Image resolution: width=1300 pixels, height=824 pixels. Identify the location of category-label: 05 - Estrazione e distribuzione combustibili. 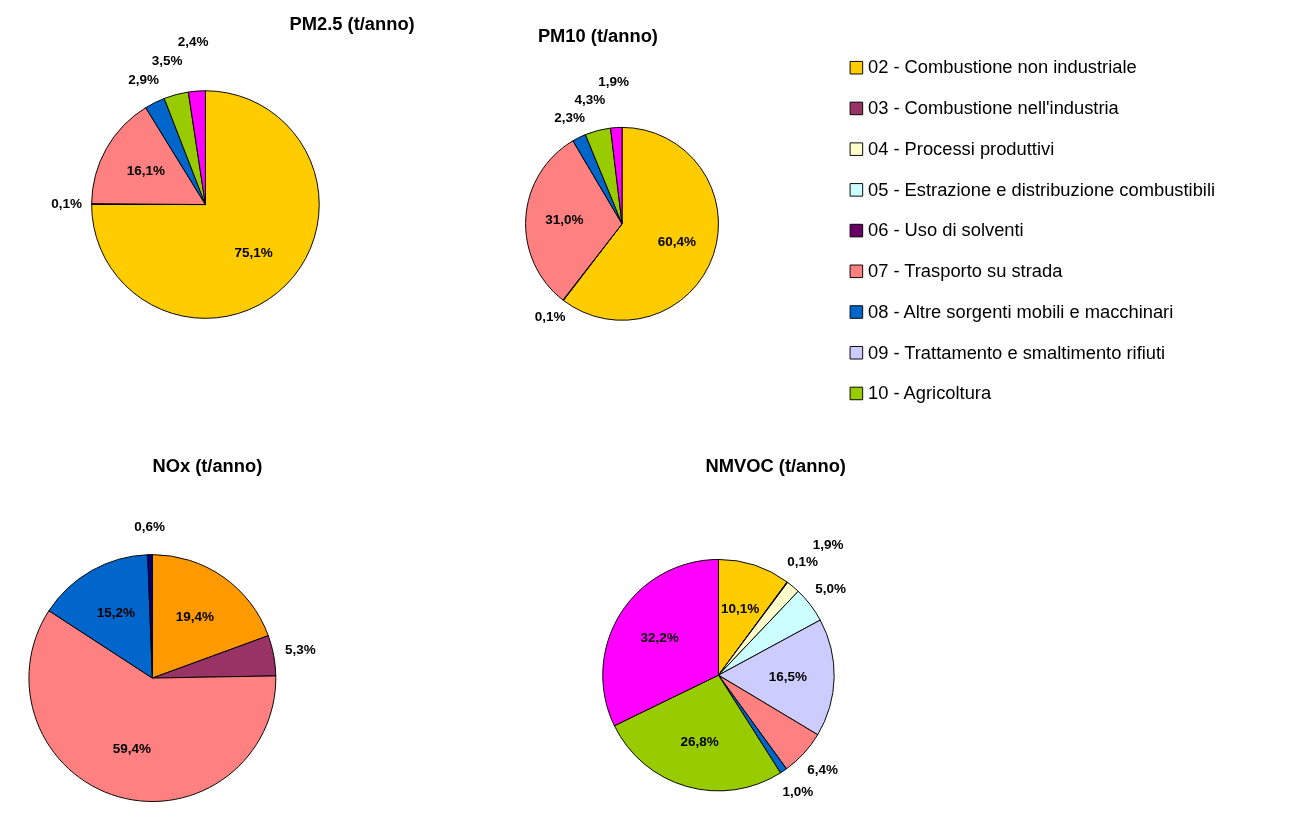
(1041, 189).